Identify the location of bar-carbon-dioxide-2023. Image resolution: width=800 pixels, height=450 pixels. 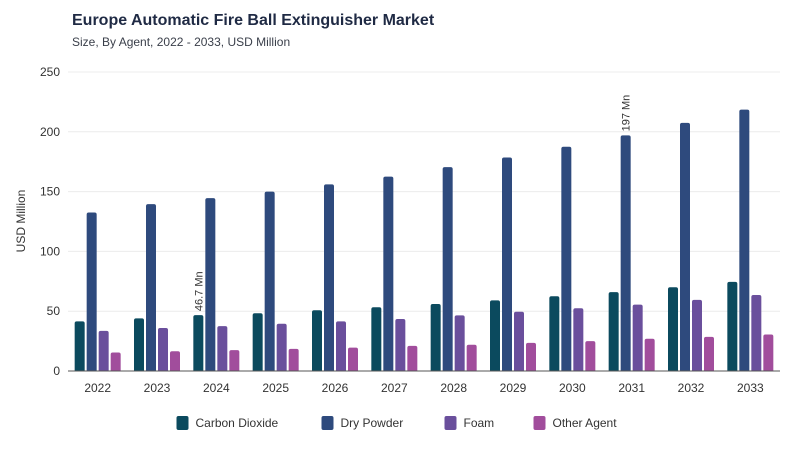
(139, 344).